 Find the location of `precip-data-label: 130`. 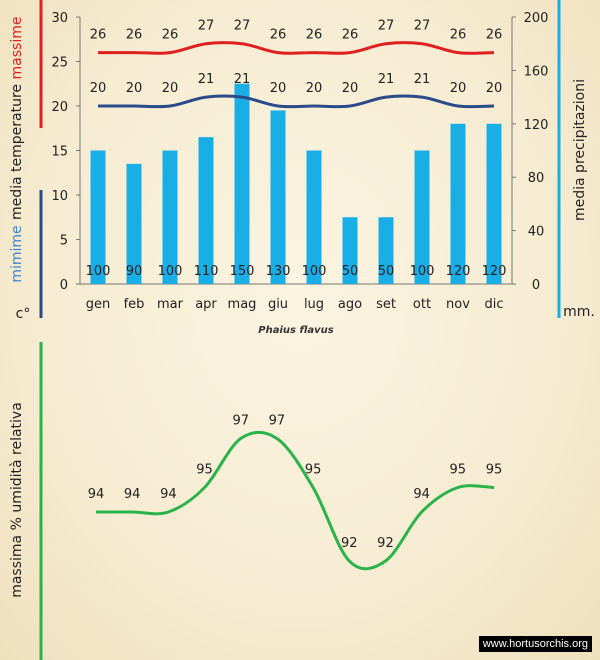

precip-data-label: 130 is located at coordinates (278, 271).